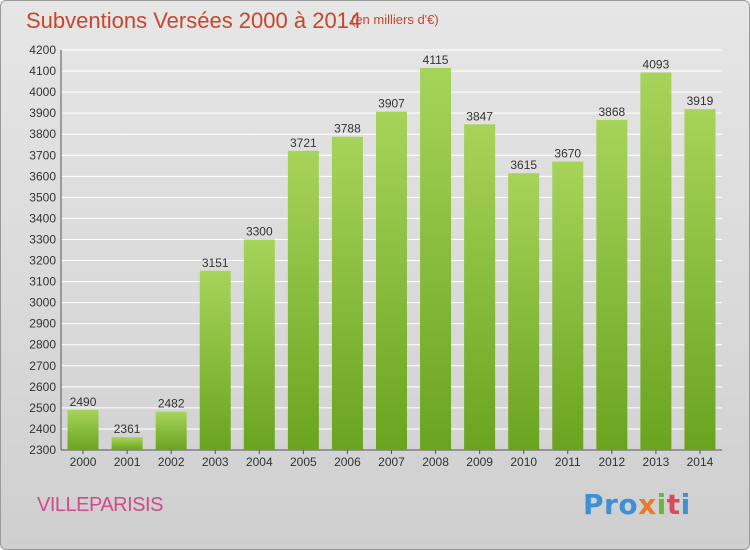 Image resolution: width=750 pixels, height=550 pixels. Describe the element at coordinates (656, 462) in the screenshot. I see `x-tick-label: 2013` at that location.